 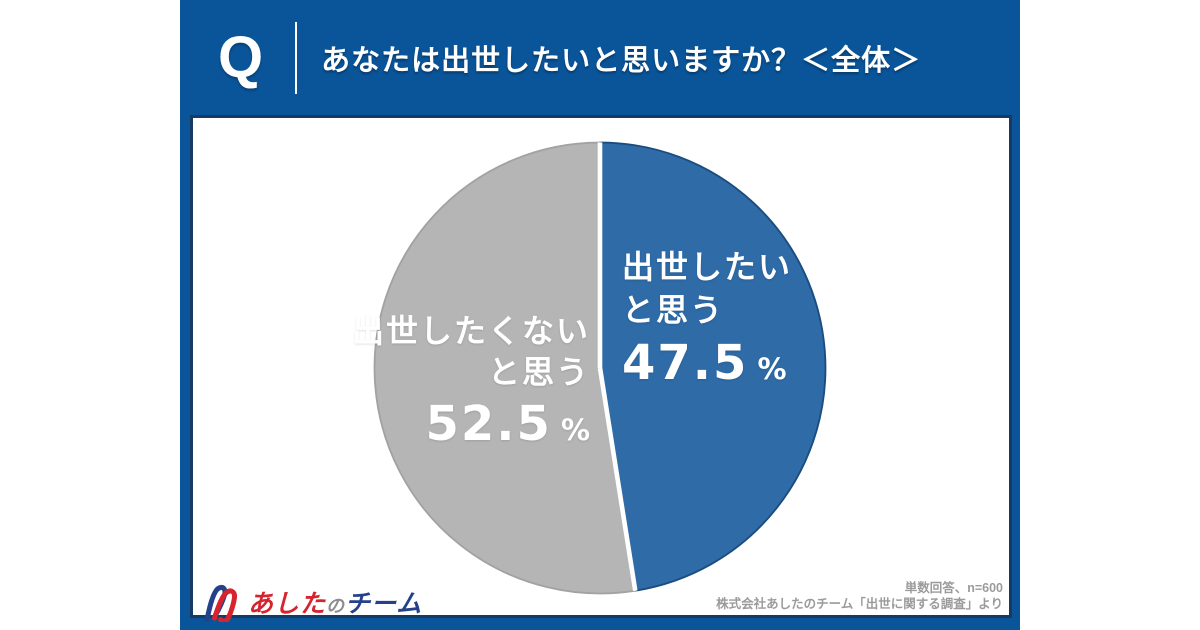 I want to click on logo-text-team: チーム, so click(x=384, y=604).